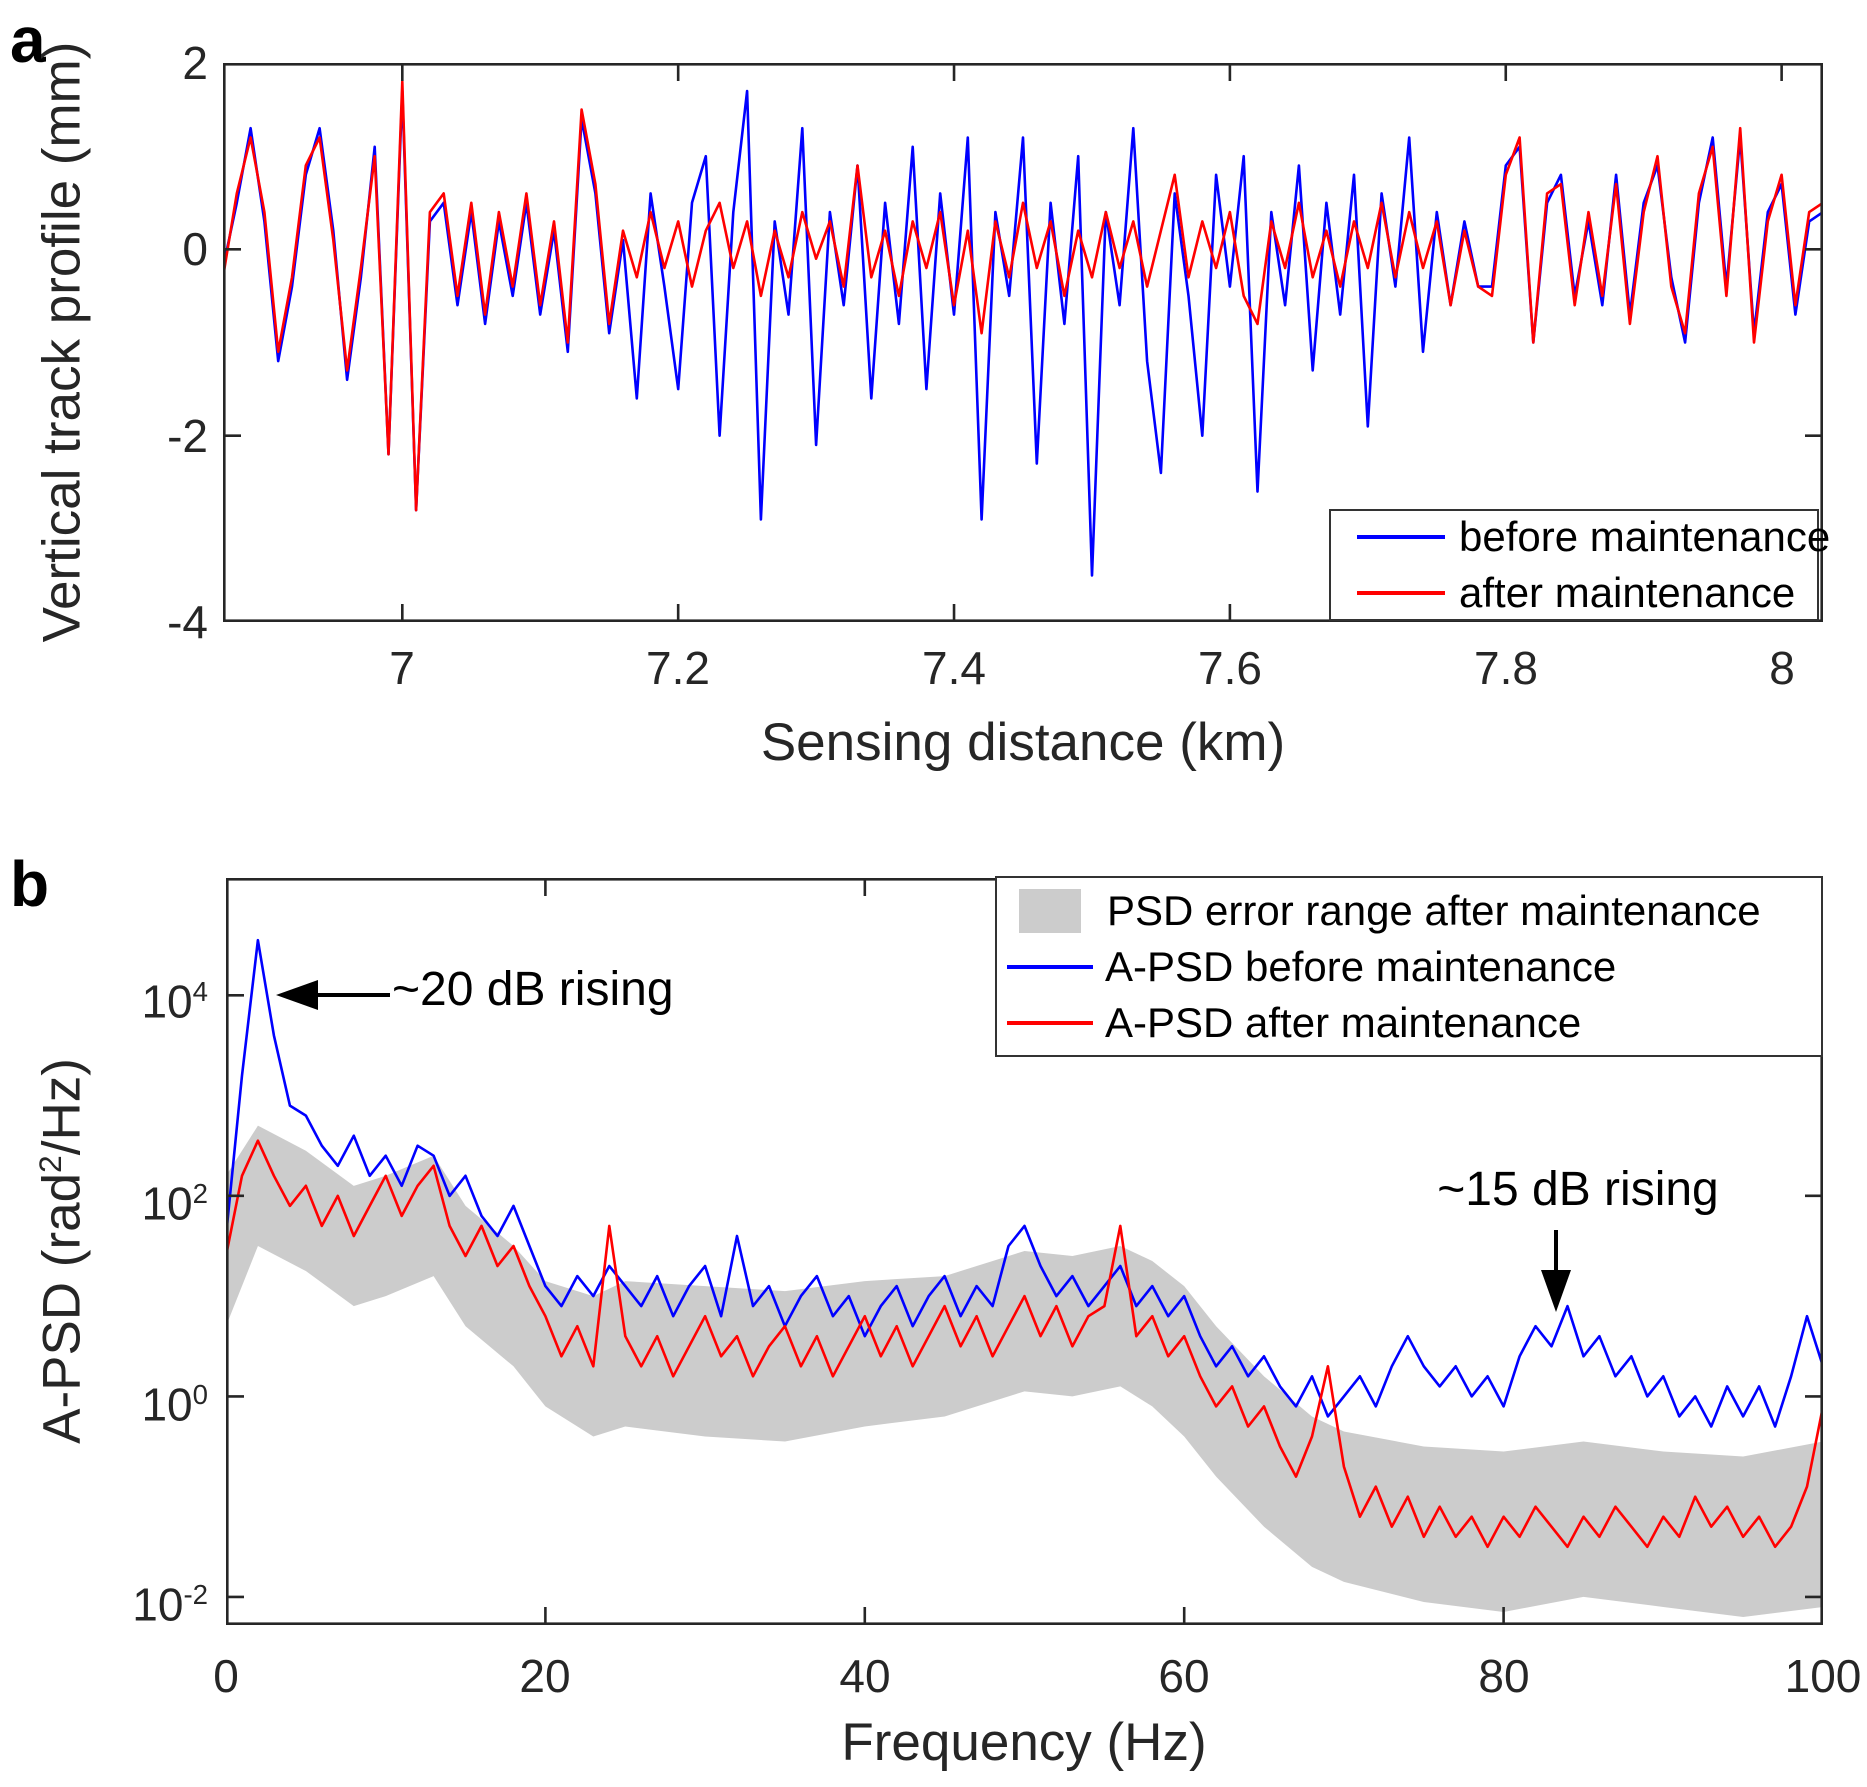 This screenshot has width=1867, height=1787. What do you see at coordinates (226, 1676) in the screenshot?
I see `b-x-tick-0: 0` at bounding box center [226, 1676].